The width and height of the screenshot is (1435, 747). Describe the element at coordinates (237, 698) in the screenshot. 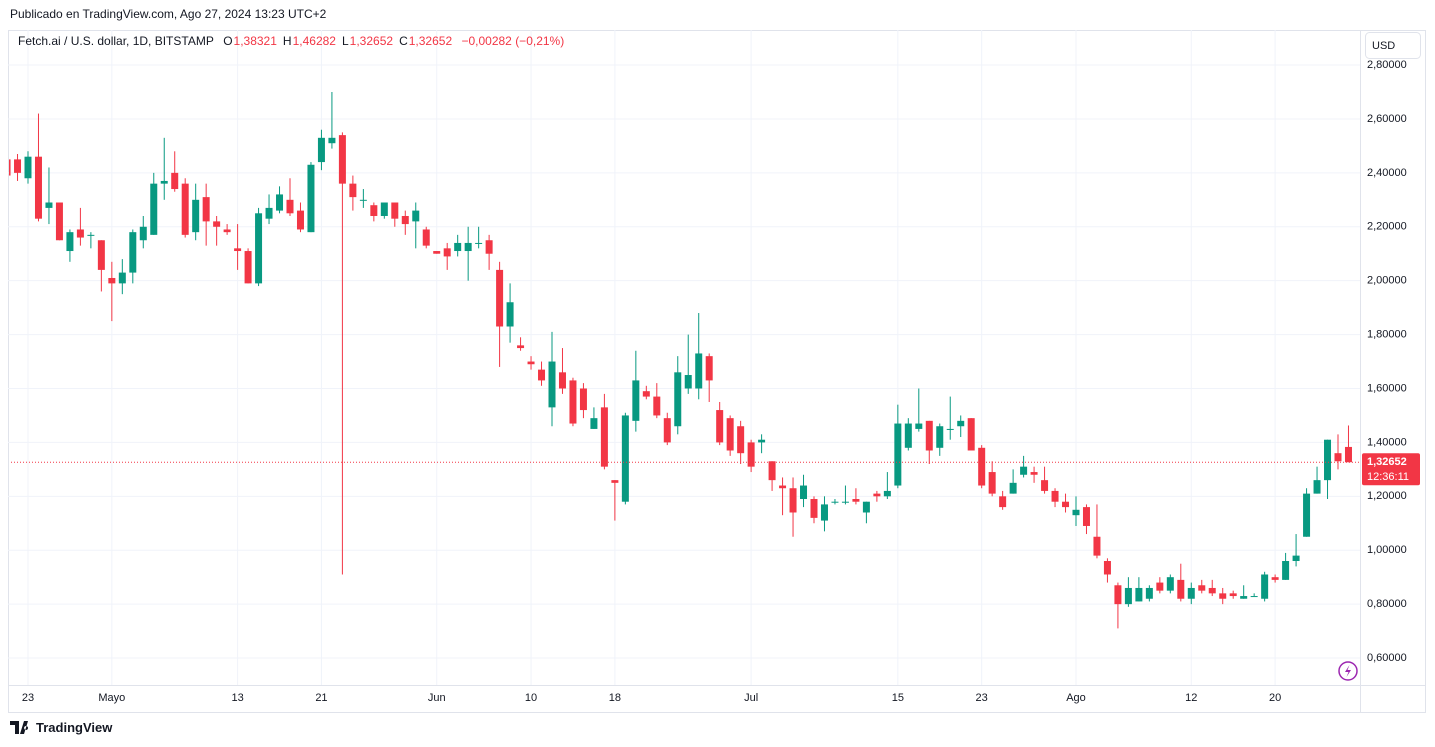

I see `x-tick-label: 13` at that location.